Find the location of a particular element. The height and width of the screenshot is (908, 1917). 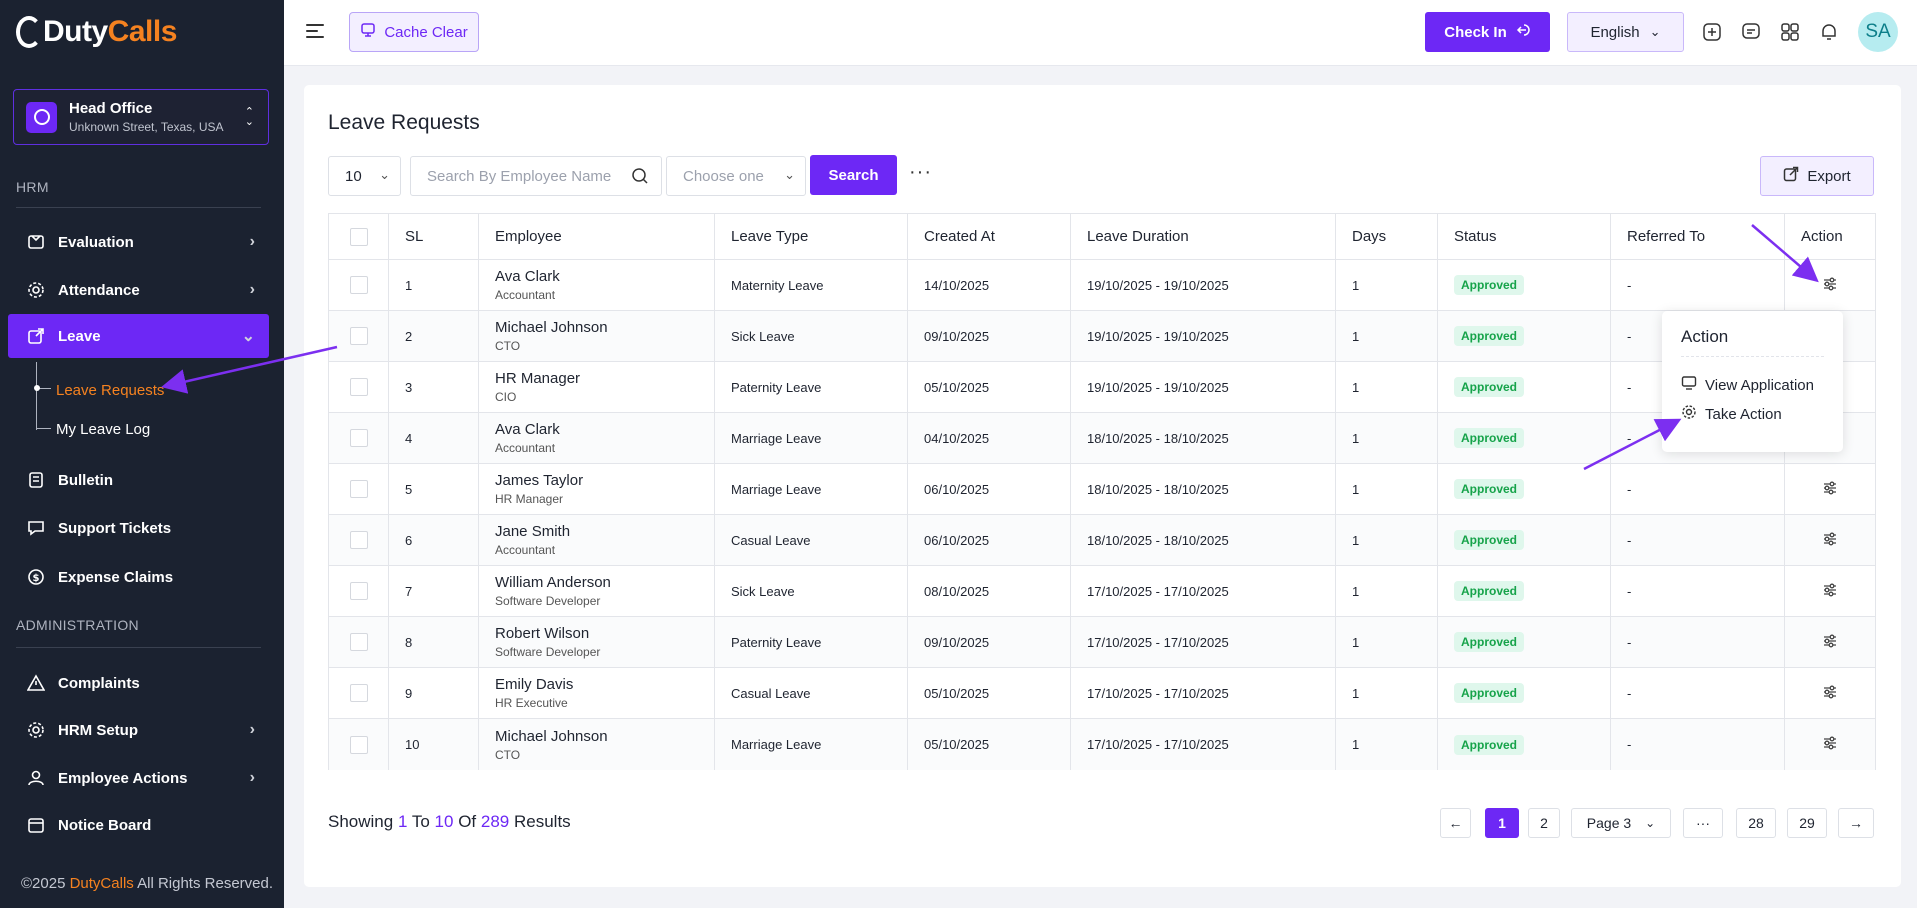

page-button-1: 1 is located at coordinates (1502, 823).